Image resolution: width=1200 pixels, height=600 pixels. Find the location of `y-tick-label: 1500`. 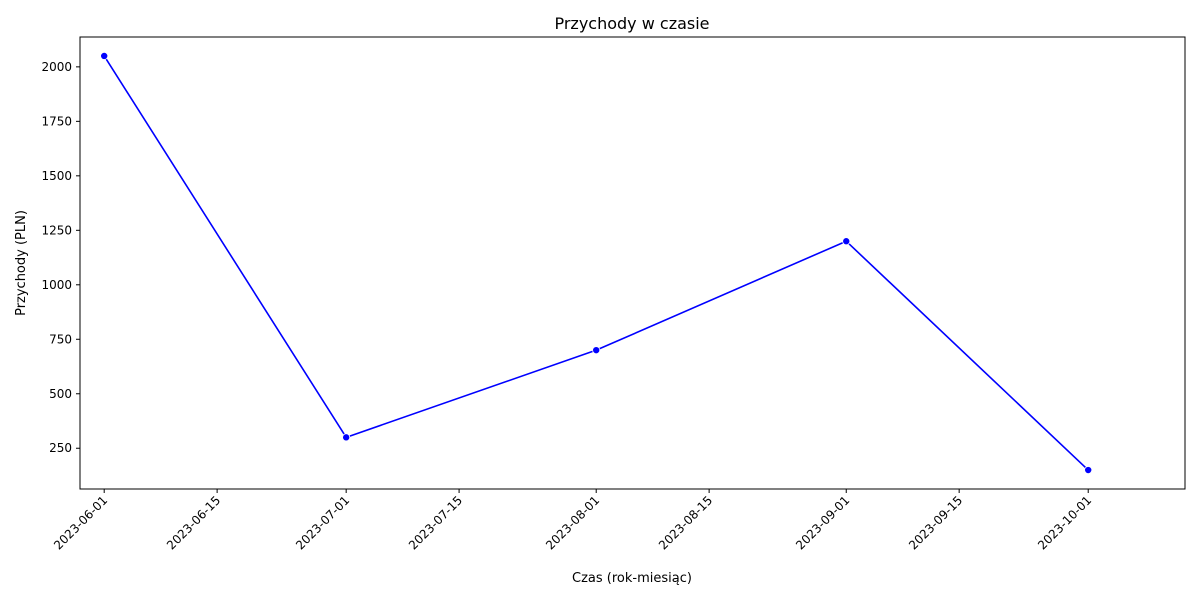

y-tick-label: 1500 is located at coordinates (56, 176).